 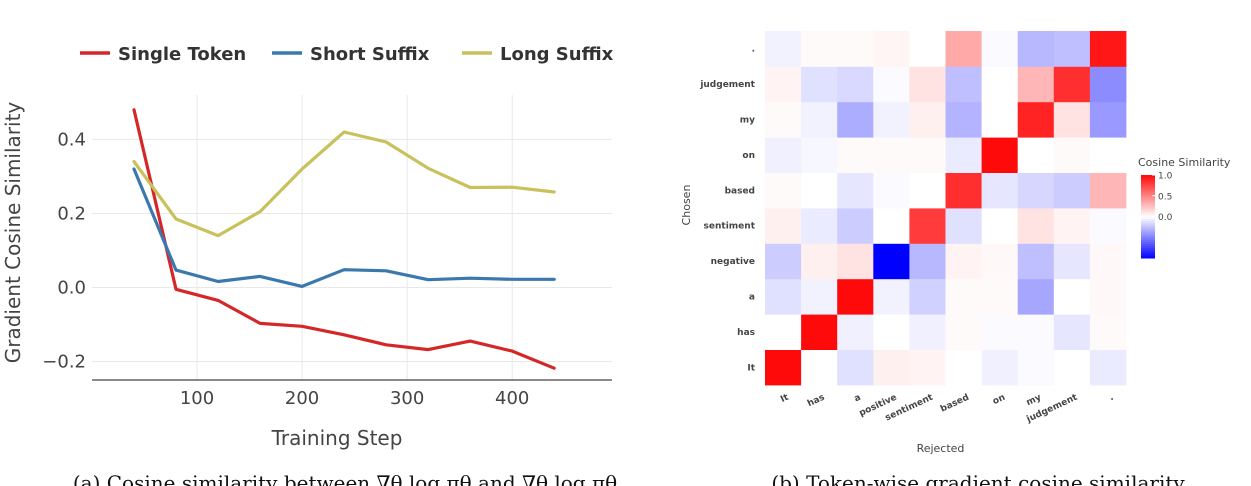 What do you see at coordinates (748, 156) in the screenshot?
I see `y-tick-label: on` at bounding box center [748, 156].